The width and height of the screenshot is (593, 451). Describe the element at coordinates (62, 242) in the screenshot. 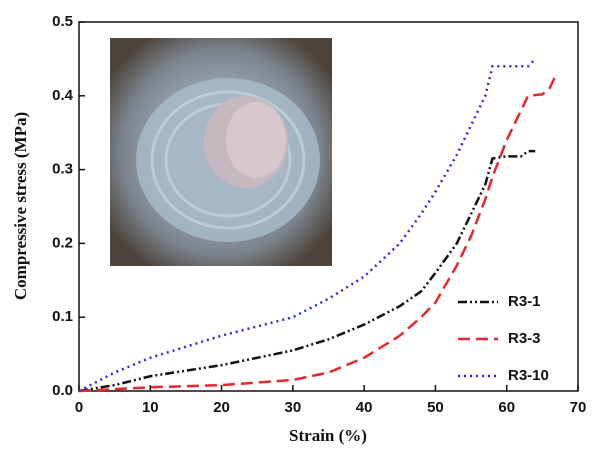

I see `y-tick-label: 0.2` at that location.